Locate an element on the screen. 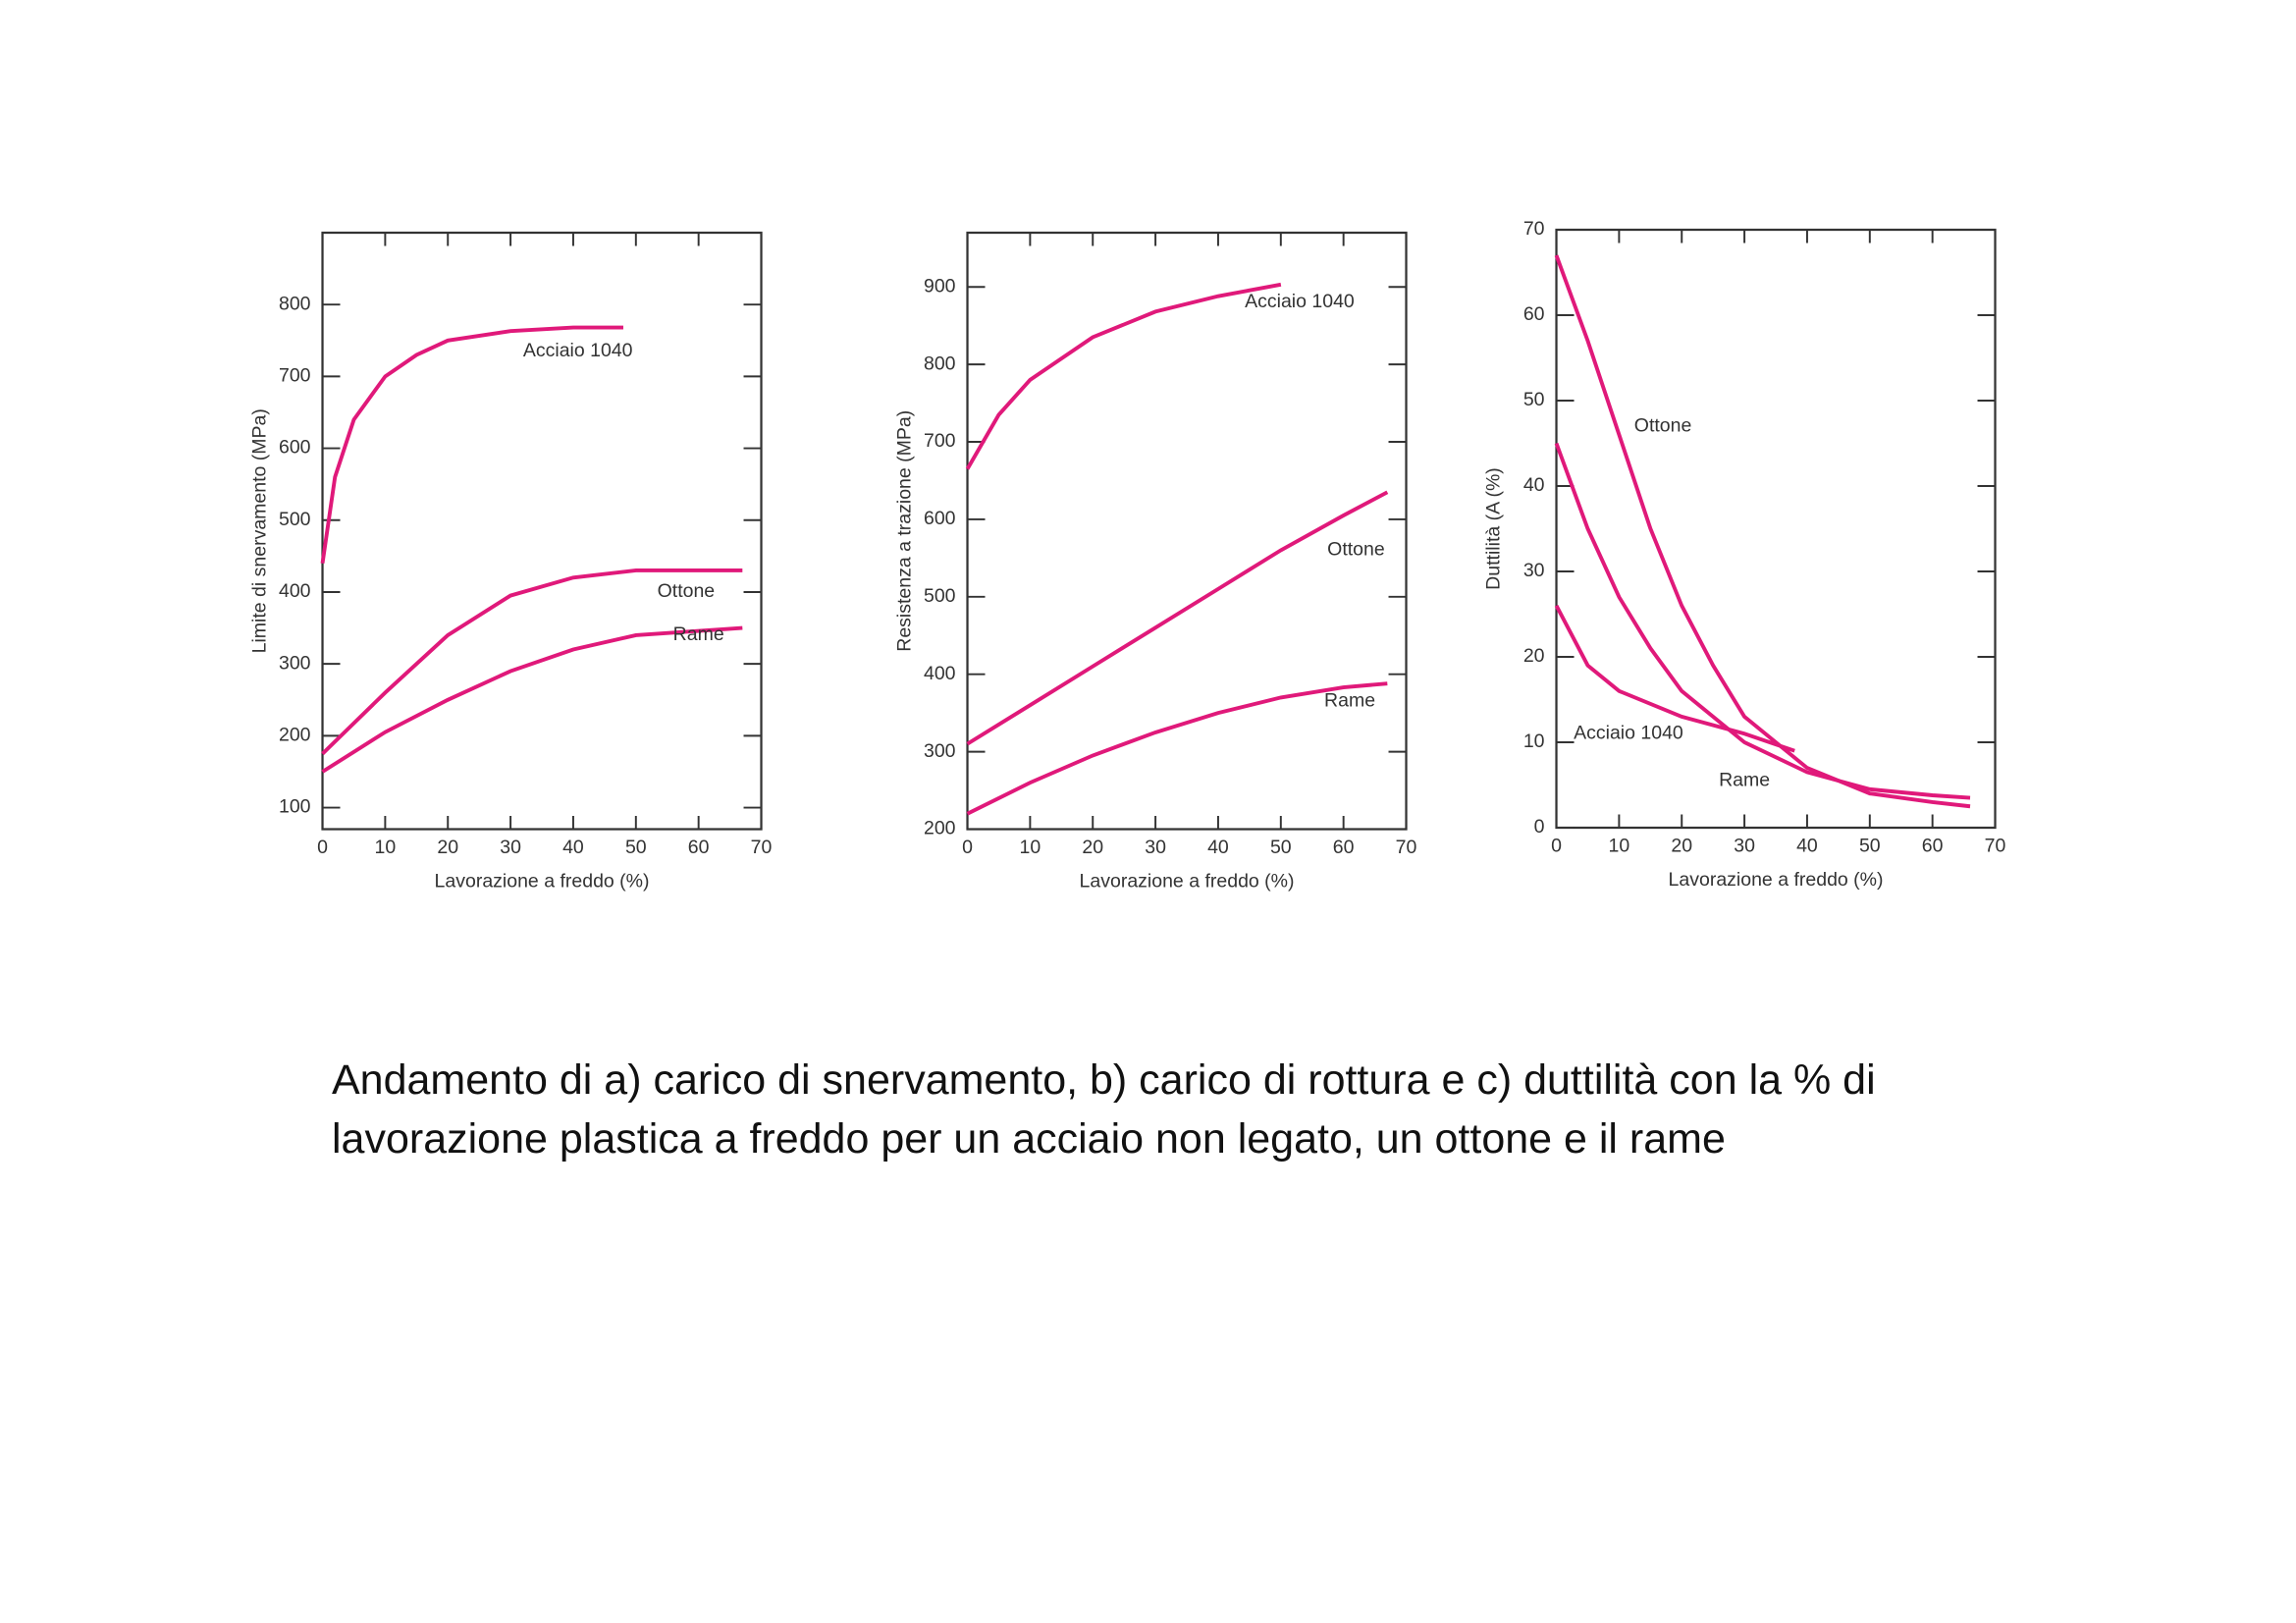 The image size is (2296, 1623). y-tick-label: 70 is located at coordinates (1534, 229).